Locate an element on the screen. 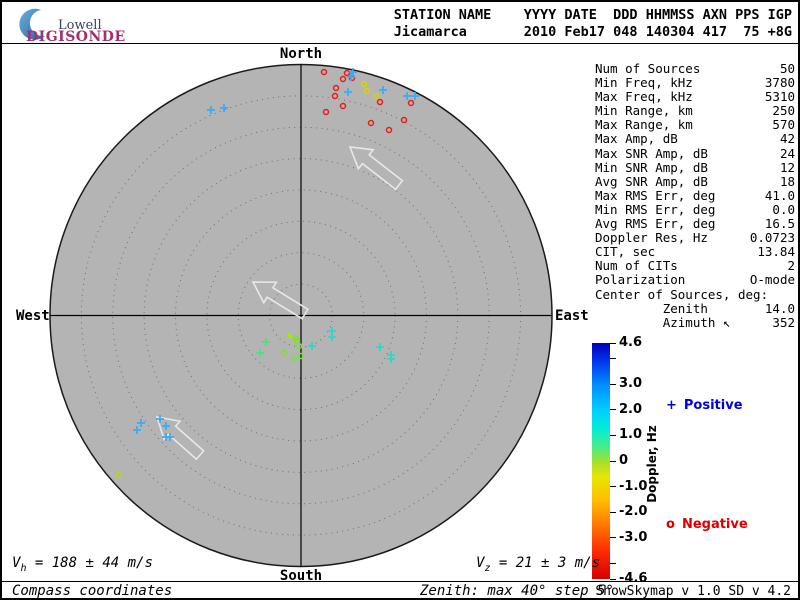 Image resolution: width=800 pixels, height=600 pixels. stat-value: 42 is located at coordinates (787, 139).